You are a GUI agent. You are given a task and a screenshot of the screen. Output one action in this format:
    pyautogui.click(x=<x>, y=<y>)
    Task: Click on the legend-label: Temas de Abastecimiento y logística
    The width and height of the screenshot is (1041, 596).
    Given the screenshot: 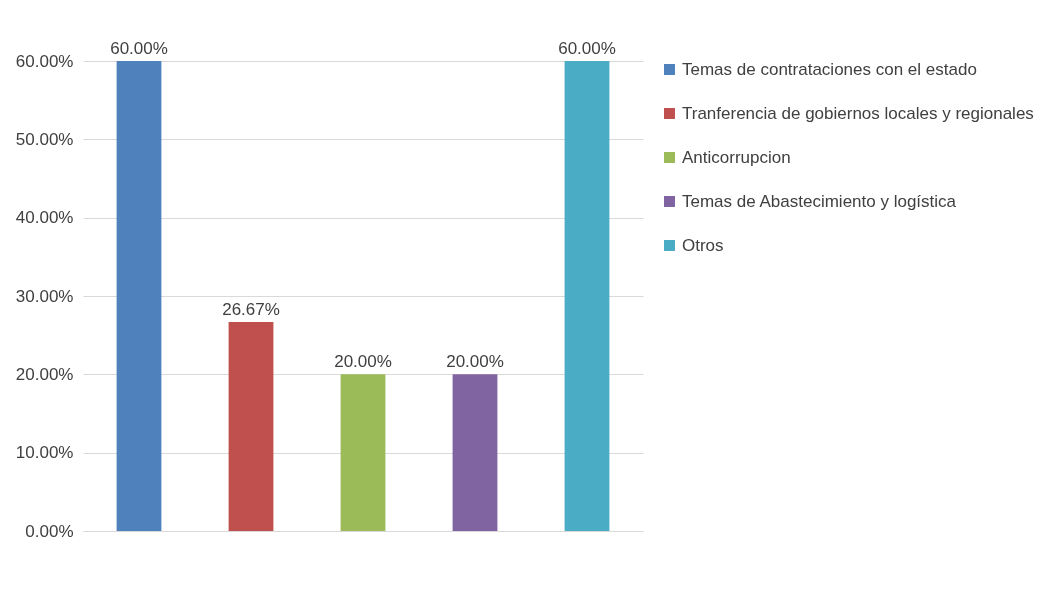 What is the action you would take?
    pyautogui.click(x=819, y=201)
    